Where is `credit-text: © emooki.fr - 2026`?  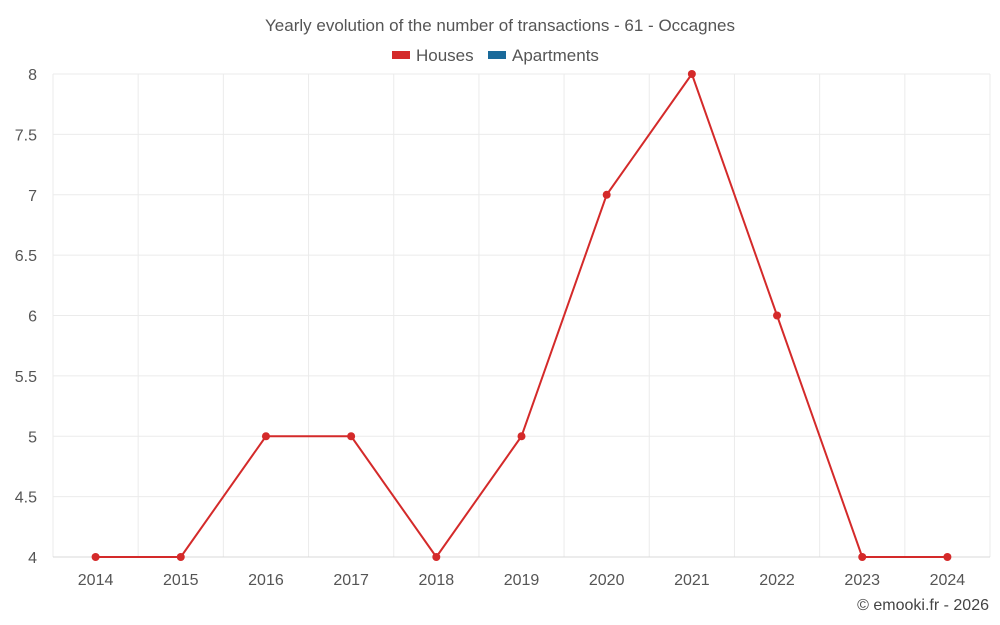
credit-text: © emooki.fr - 2026 is located at coordinates (923, 605).